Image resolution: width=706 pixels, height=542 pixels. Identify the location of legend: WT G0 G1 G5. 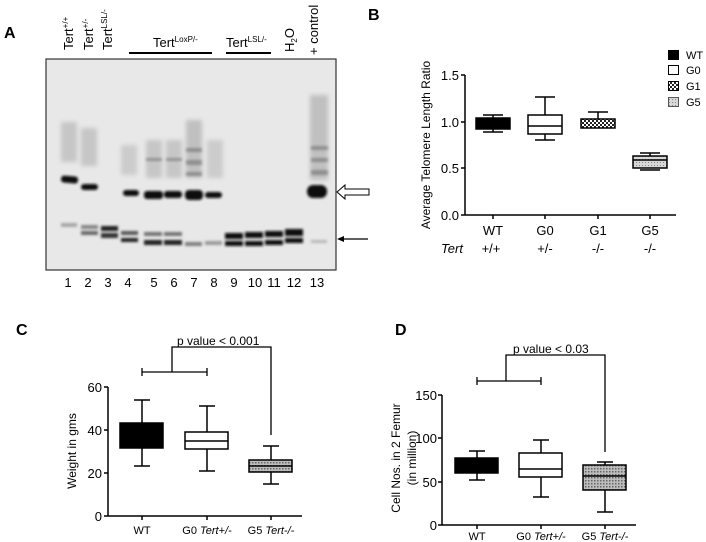
(685, 79).